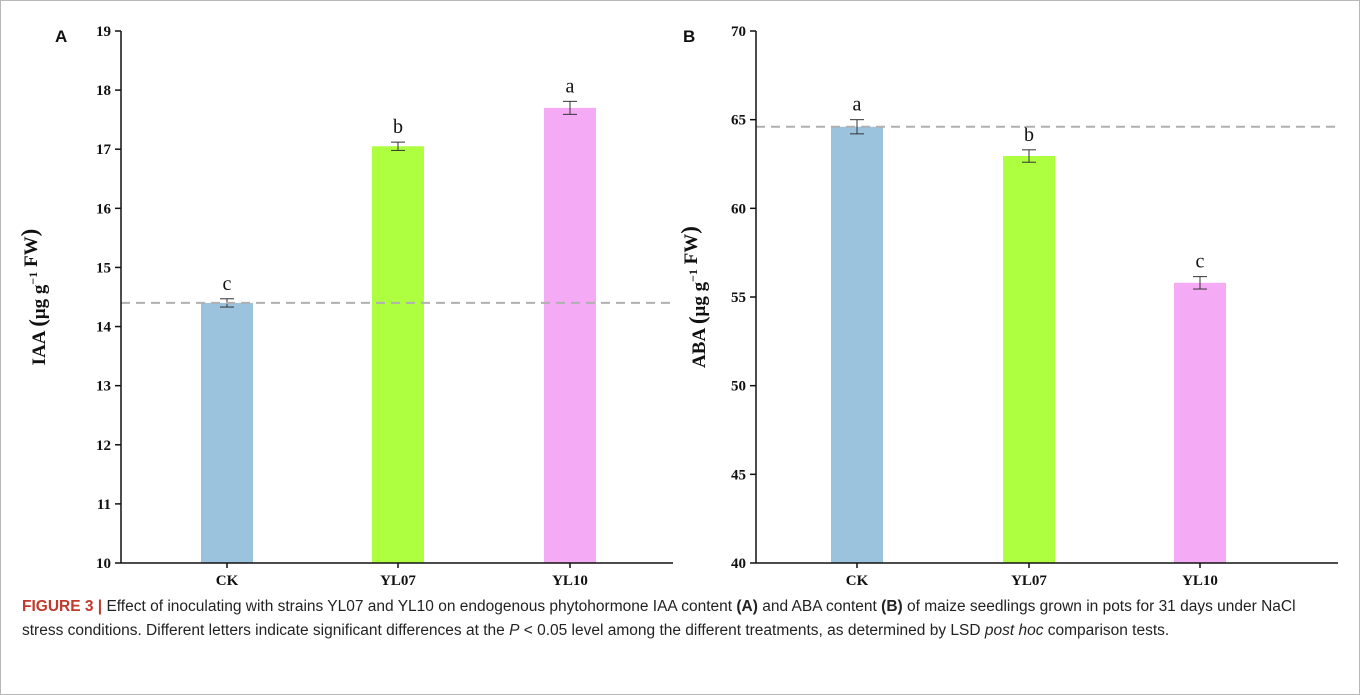 This screenshot has width=1360, height=695. What do you see at coordinates (699, 346) in the screenshot?
I see `panel-b-ylabel-main: ABA` at bounding box center [699, 346].